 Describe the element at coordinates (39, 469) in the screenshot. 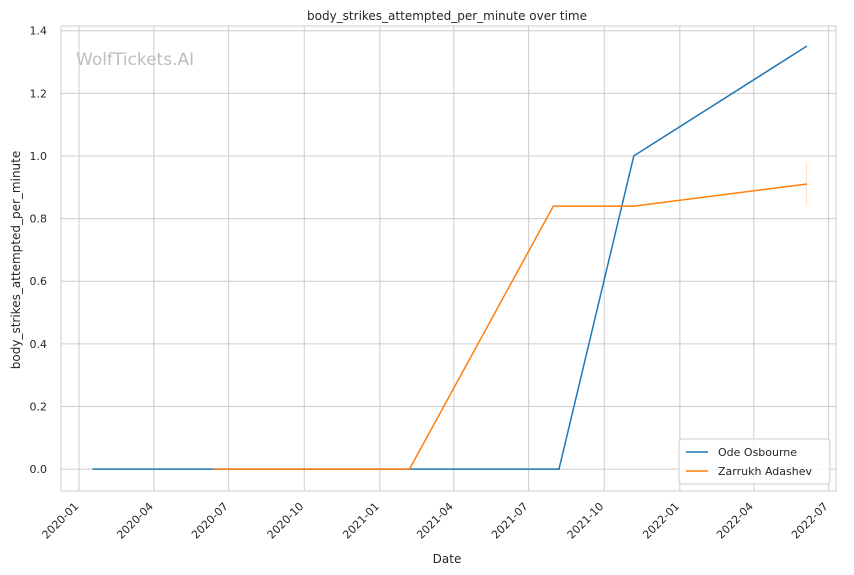

I see `y-tick-label: 0.0` at that location.